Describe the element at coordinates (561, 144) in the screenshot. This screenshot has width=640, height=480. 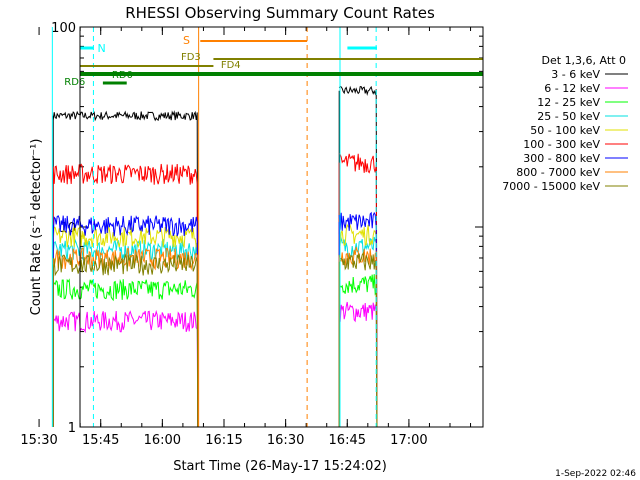
I see `legend-label-6: 100 - 300 keV` at that location.